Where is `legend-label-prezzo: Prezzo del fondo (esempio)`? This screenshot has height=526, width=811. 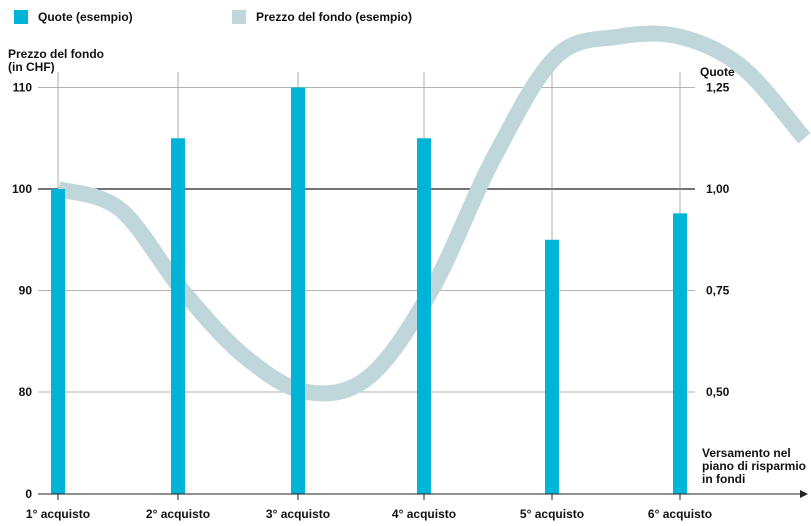 legend-label-prezzo: Prezzo del fondo (esempio) is located at coordinates (334, 17).